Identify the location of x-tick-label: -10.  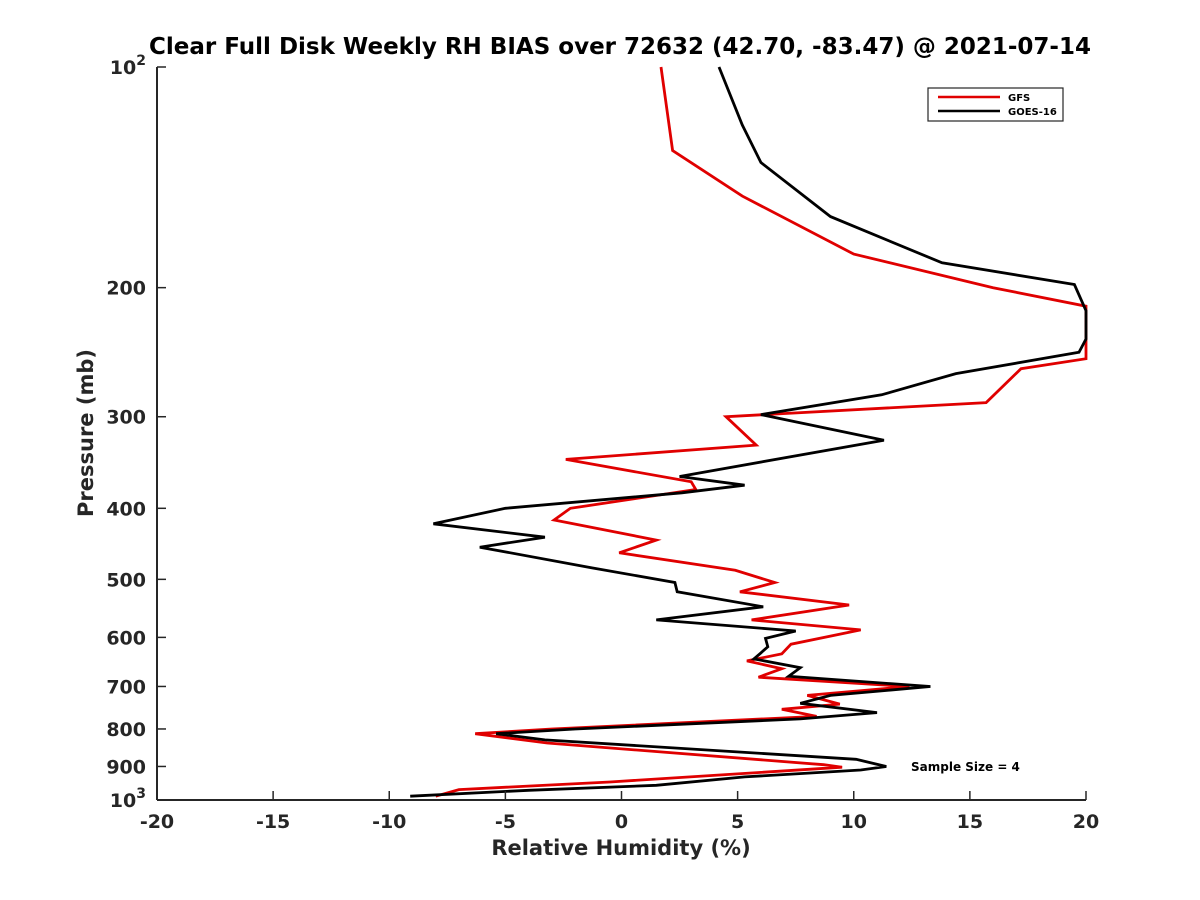
(389, 822).